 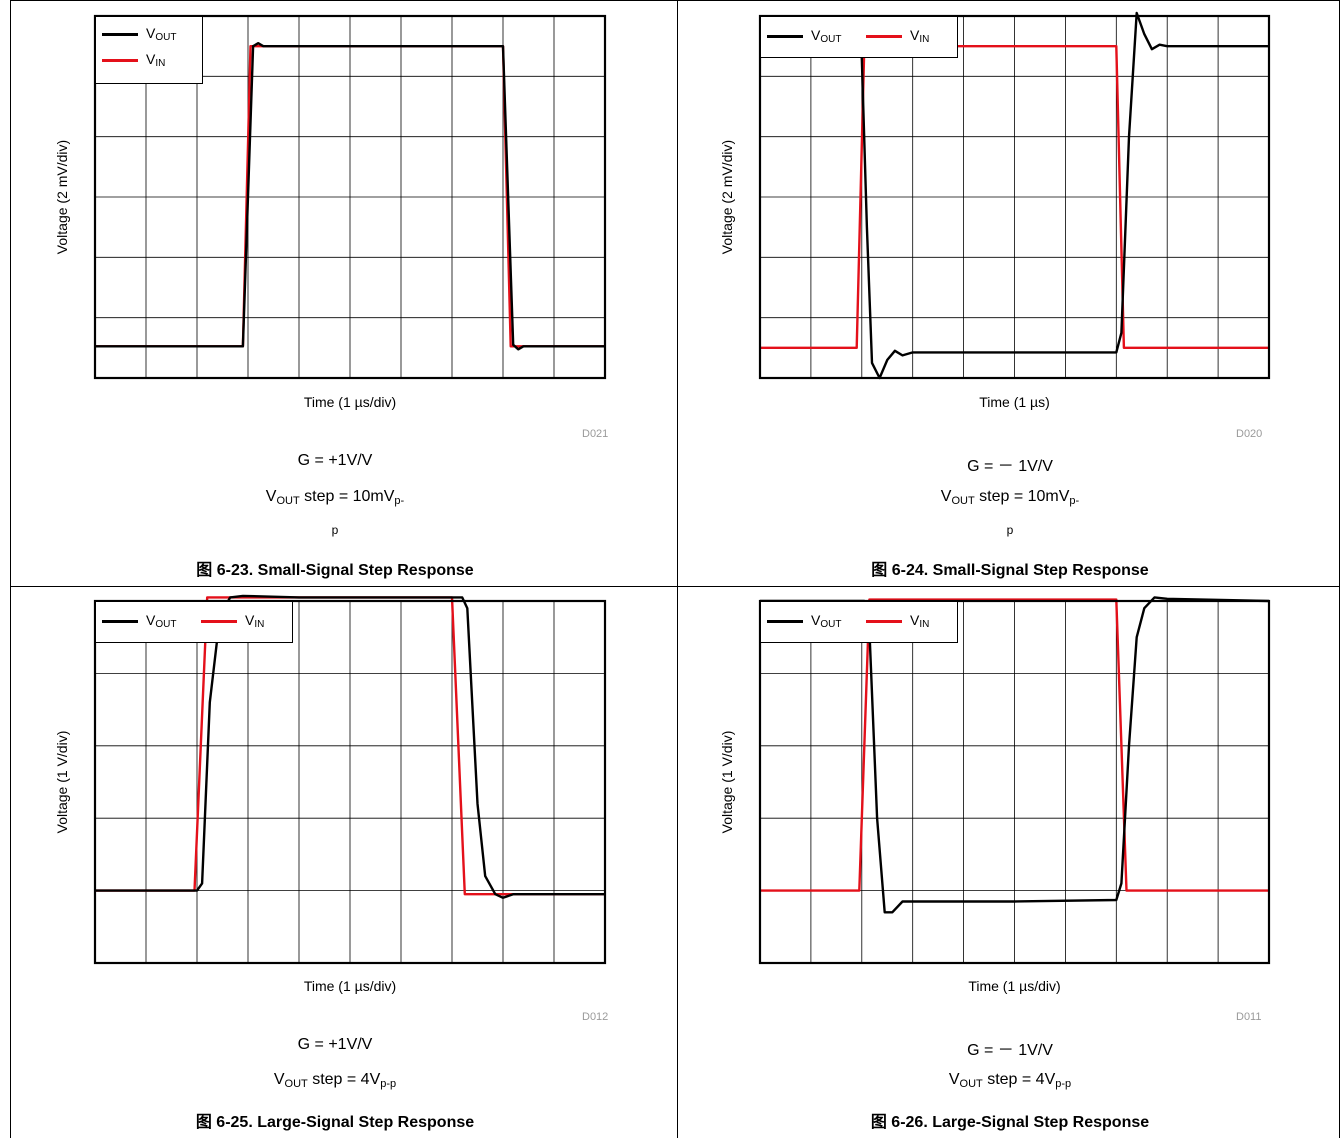 What do you see at coordinates (595, 434) in the screenshot?
I see `figure-code: D021` at bounding box center [595, 434].